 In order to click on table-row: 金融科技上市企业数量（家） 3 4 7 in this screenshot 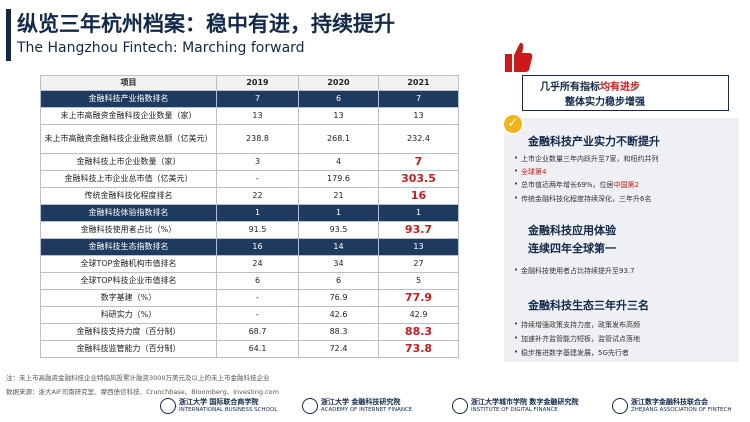, I will do `click(249, 162)`.